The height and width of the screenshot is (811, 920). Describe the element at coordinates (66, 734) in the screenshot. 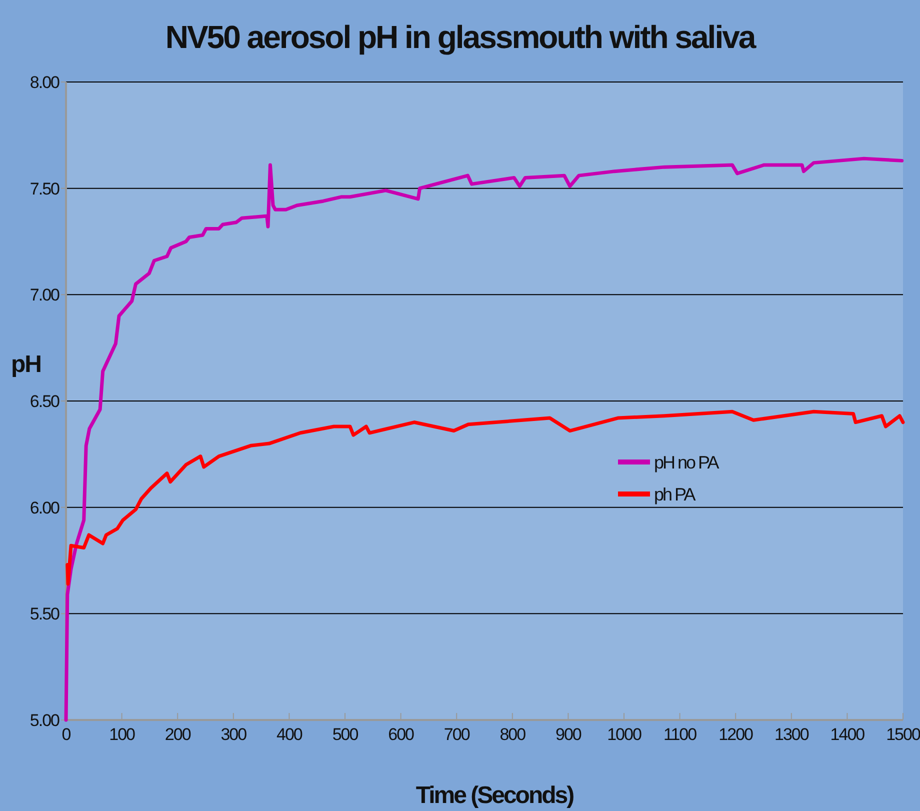

I see `x-tick-label: 0` at that location.